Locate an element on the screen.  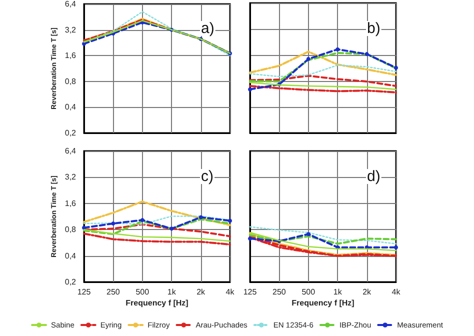
annotation: c) is located at coordinates (207, 176).